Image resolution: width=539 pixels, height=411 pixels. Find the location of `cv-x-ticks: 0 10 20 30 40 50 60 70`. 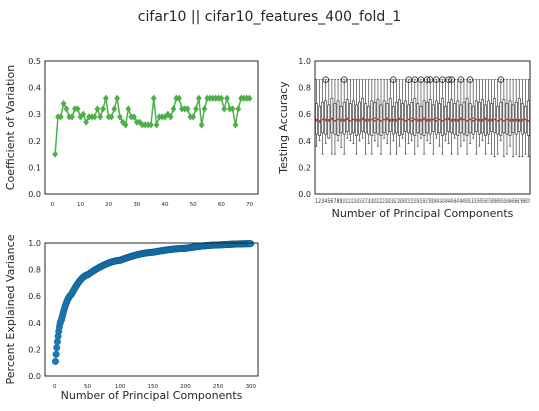

cv-x-ticks: 0 10 20 30 40 50 60 70 is located at coordinates (152, 205).